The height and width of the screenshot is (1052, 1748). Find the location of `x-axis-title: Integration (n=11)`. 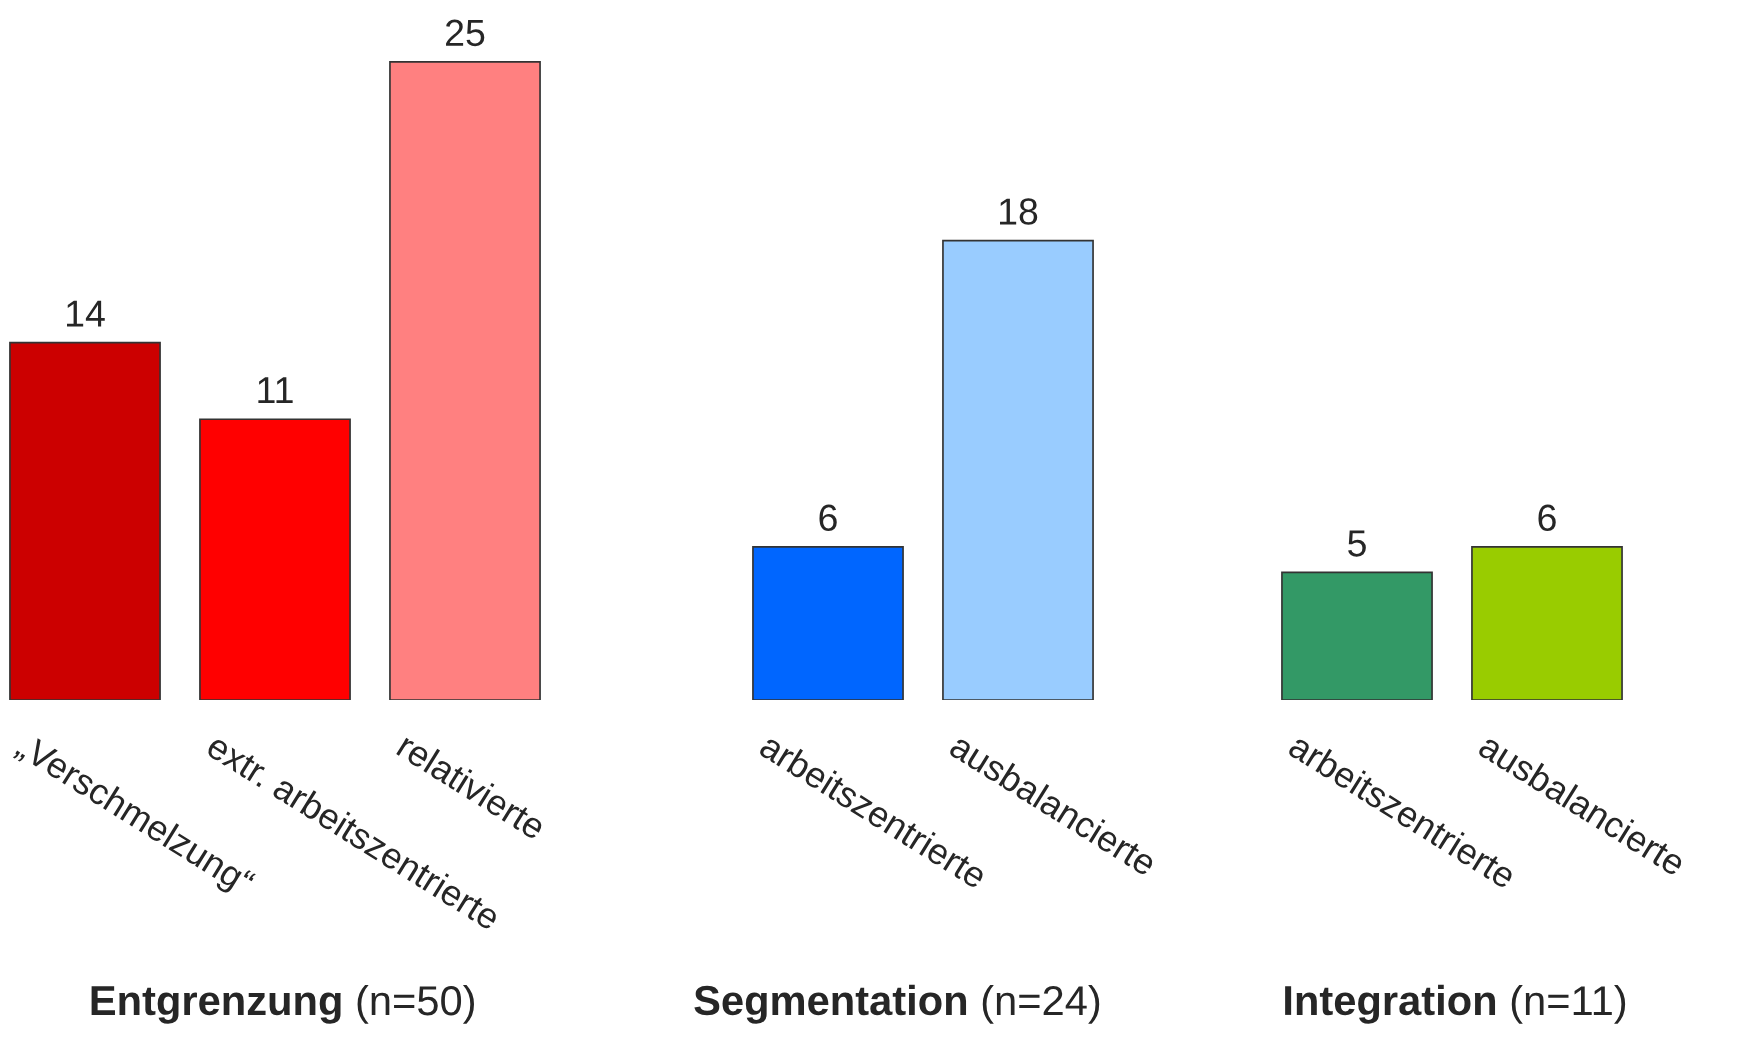

x-axis-title: Integration (n=11) is located at coordinates (1455, 1004).